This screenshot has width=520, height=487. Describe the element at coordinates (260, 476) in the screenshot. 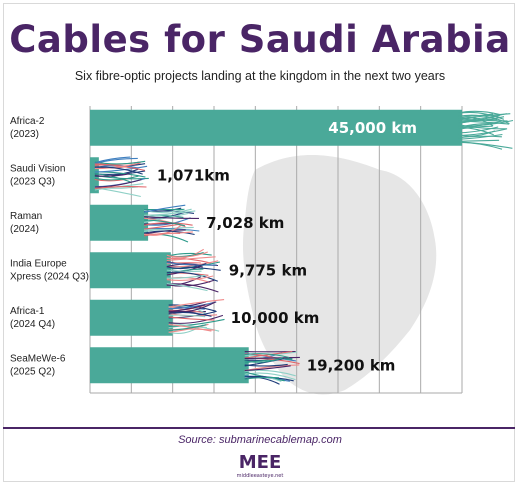

I see `logo-tagline: middleeasteye.net` at that location.